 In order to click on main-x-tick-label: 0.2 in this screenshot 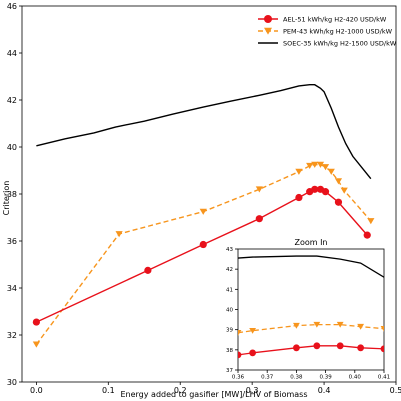, I will do `click(180, 390)`.